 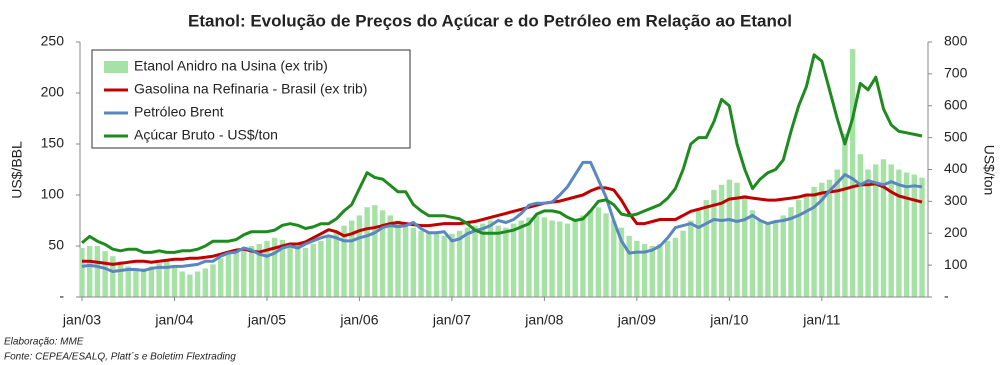 I want to click on x-tick-label: jan/09, so click(x=636, y=320).